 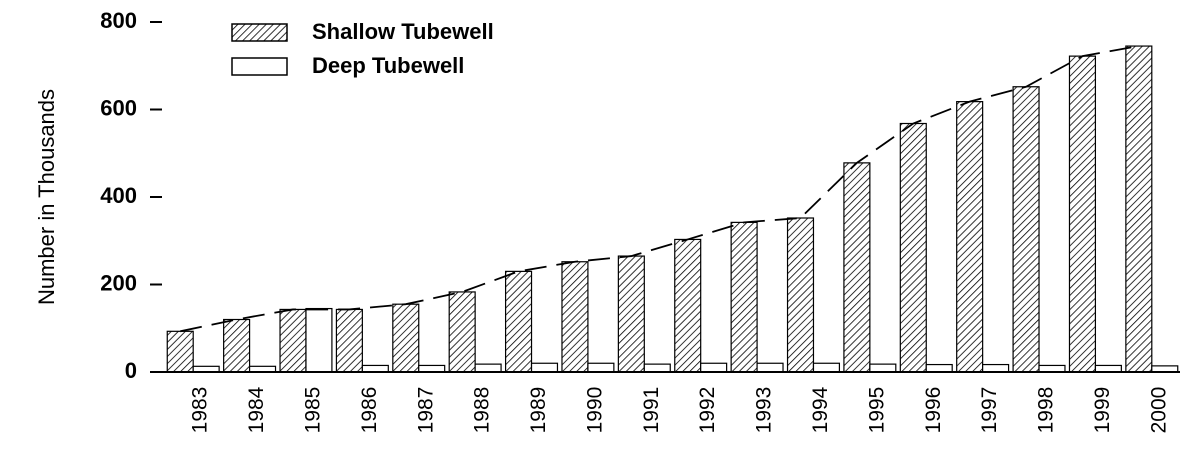 What do you see at coordinates (46, 197) in the screenshot?
I see `y-axis-label: Number in Thousands` at bounding box center [46, 197].